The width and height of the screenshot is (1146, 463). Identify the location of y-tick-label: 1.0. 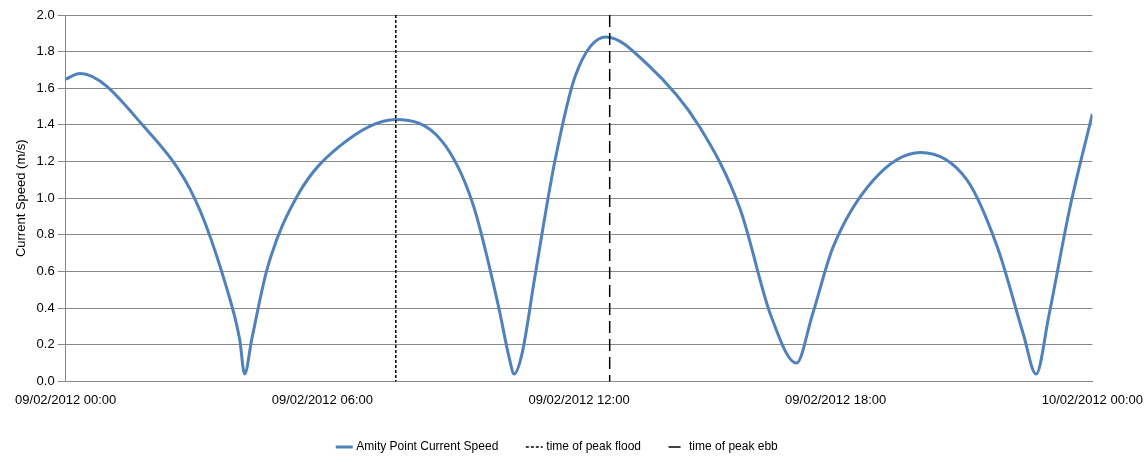
(45, 197).